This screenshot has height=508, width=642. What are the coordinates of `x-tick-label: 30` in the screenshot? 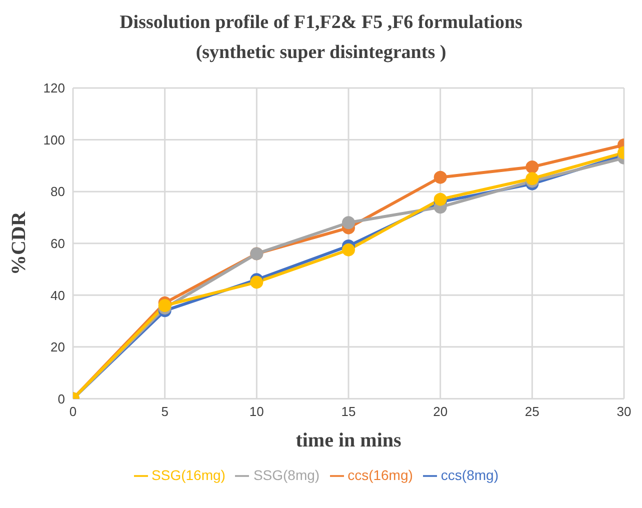 It's located at (624, 411).